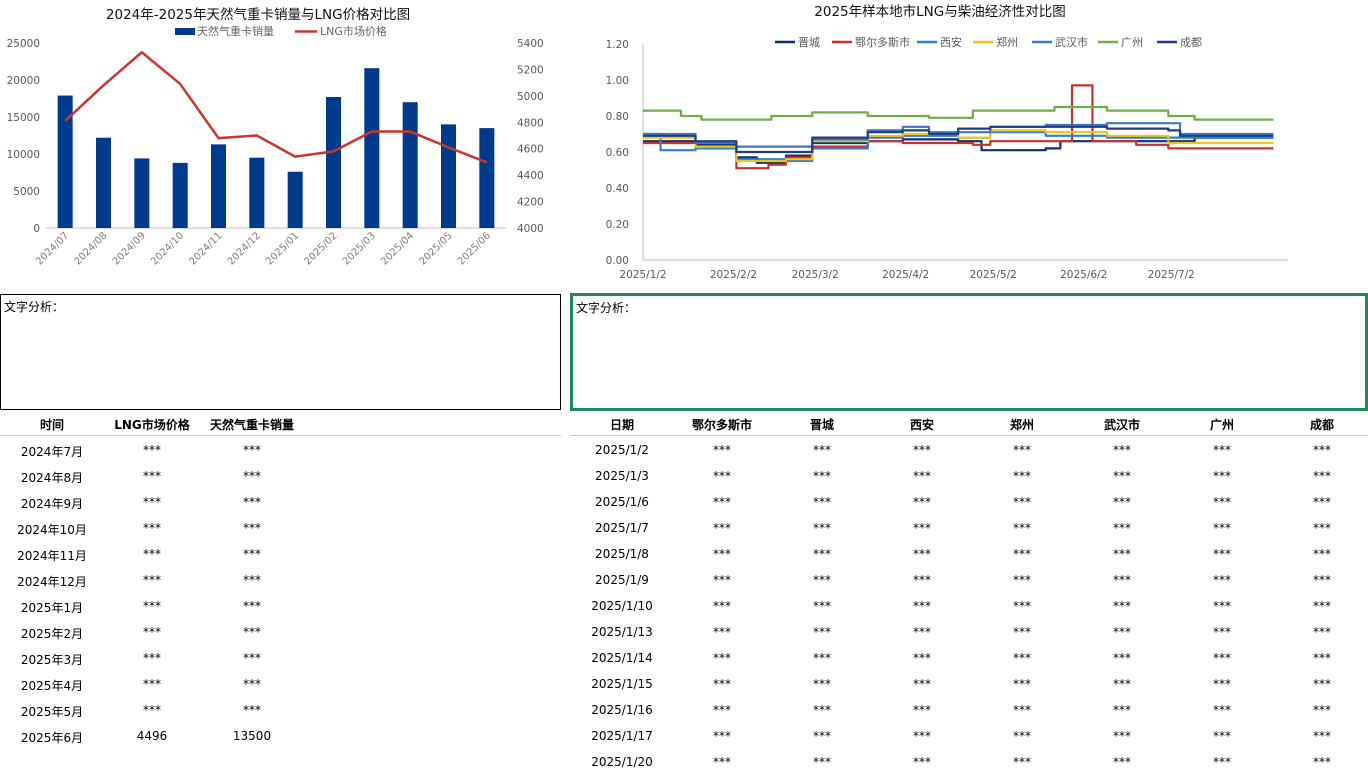 Image resolution: width=1368 pixels, height=775 pixels. What do you see at coordinates (52, 452) in the screenshot?
I see `table-cell: 2024年7月` at bounding box center [52, 452].